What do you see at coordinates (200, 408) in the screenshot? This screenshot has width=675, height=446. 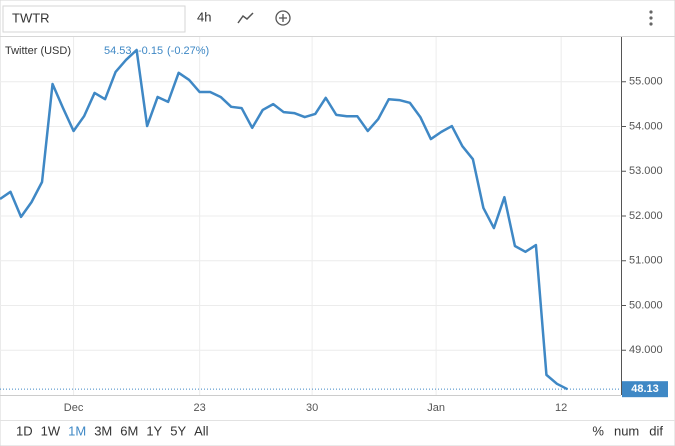 I see `x-tick-label: 23` at bounding box center [200, 408].